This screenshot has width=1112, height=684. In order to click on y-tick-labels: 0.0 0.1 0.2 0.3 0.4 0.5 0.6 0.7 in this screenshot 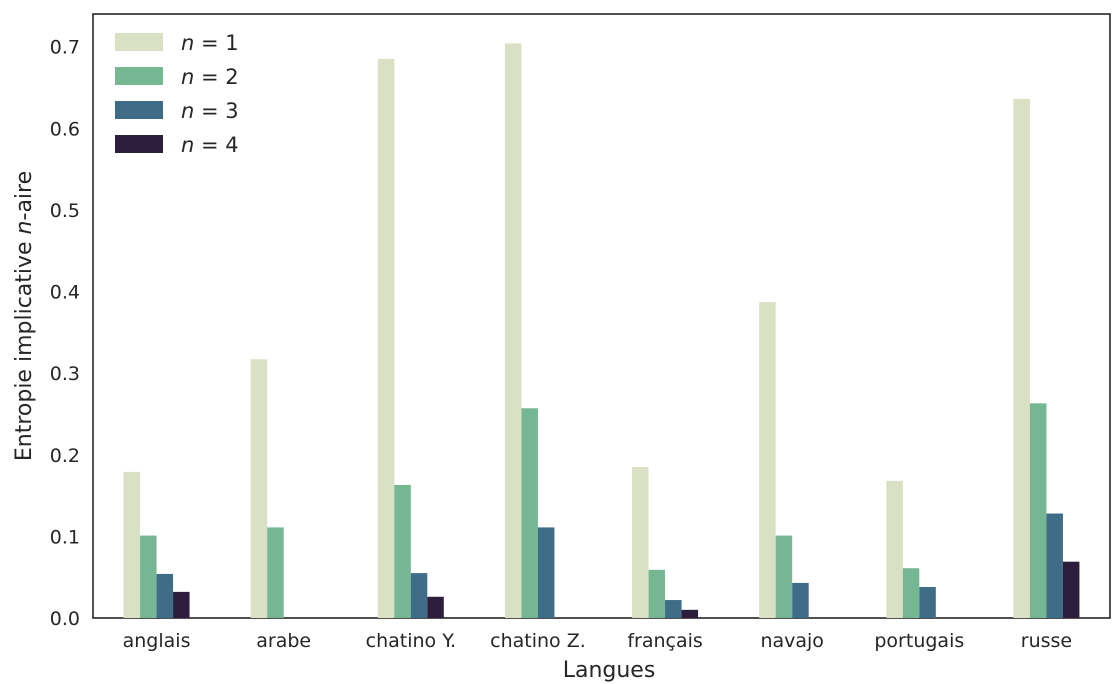, I will do `click(65, 333)`.